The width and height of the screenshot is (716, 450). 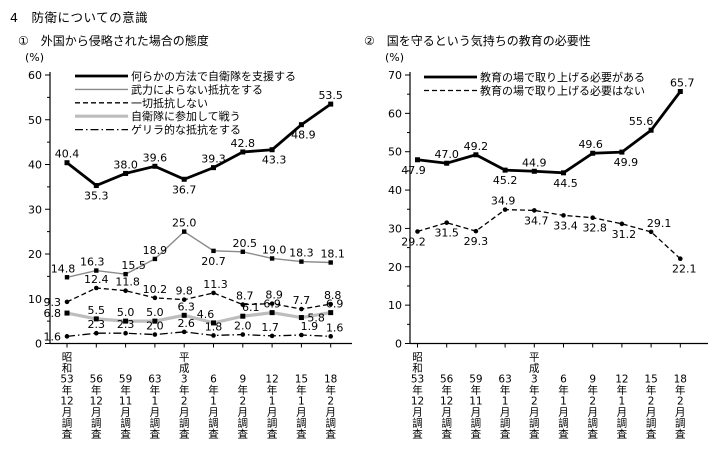 I want to click on data-point-label: 38.0, so click(x=125, y=164).